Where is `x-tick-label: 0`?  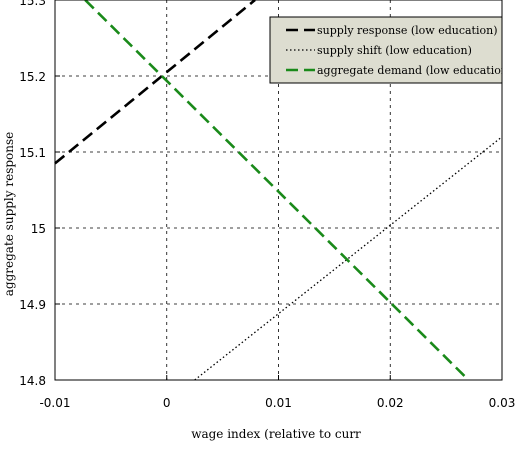 x-tick-label: 0 is located at coordinates (167, 403).